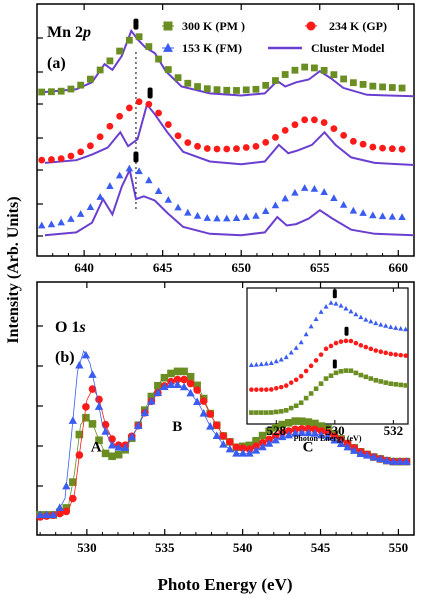 This screenshot has height=598, width=422. I want to click on x-tick-label: 640, so click(84, 267).